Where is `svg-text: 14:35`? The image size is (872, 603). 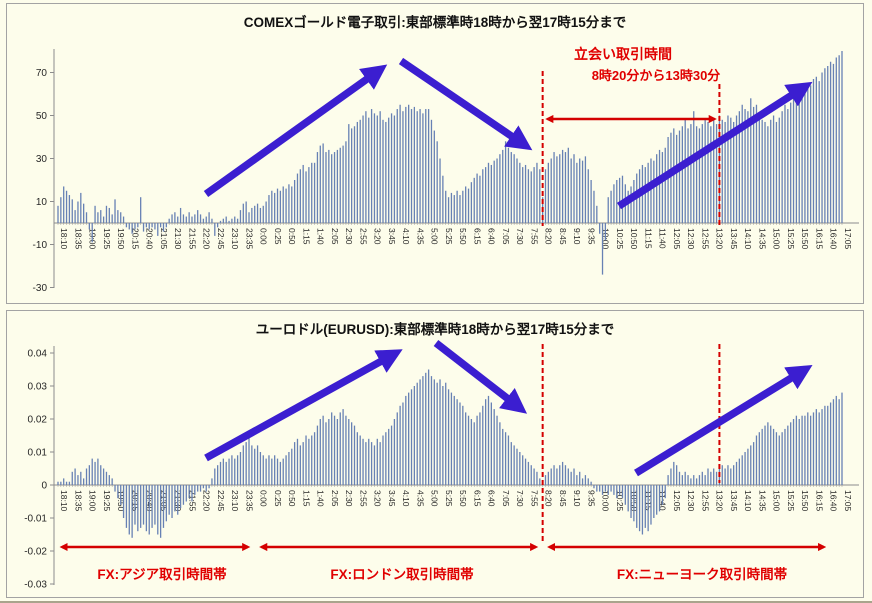 svg-text: 14:35 is located at coordinates (762, 239).